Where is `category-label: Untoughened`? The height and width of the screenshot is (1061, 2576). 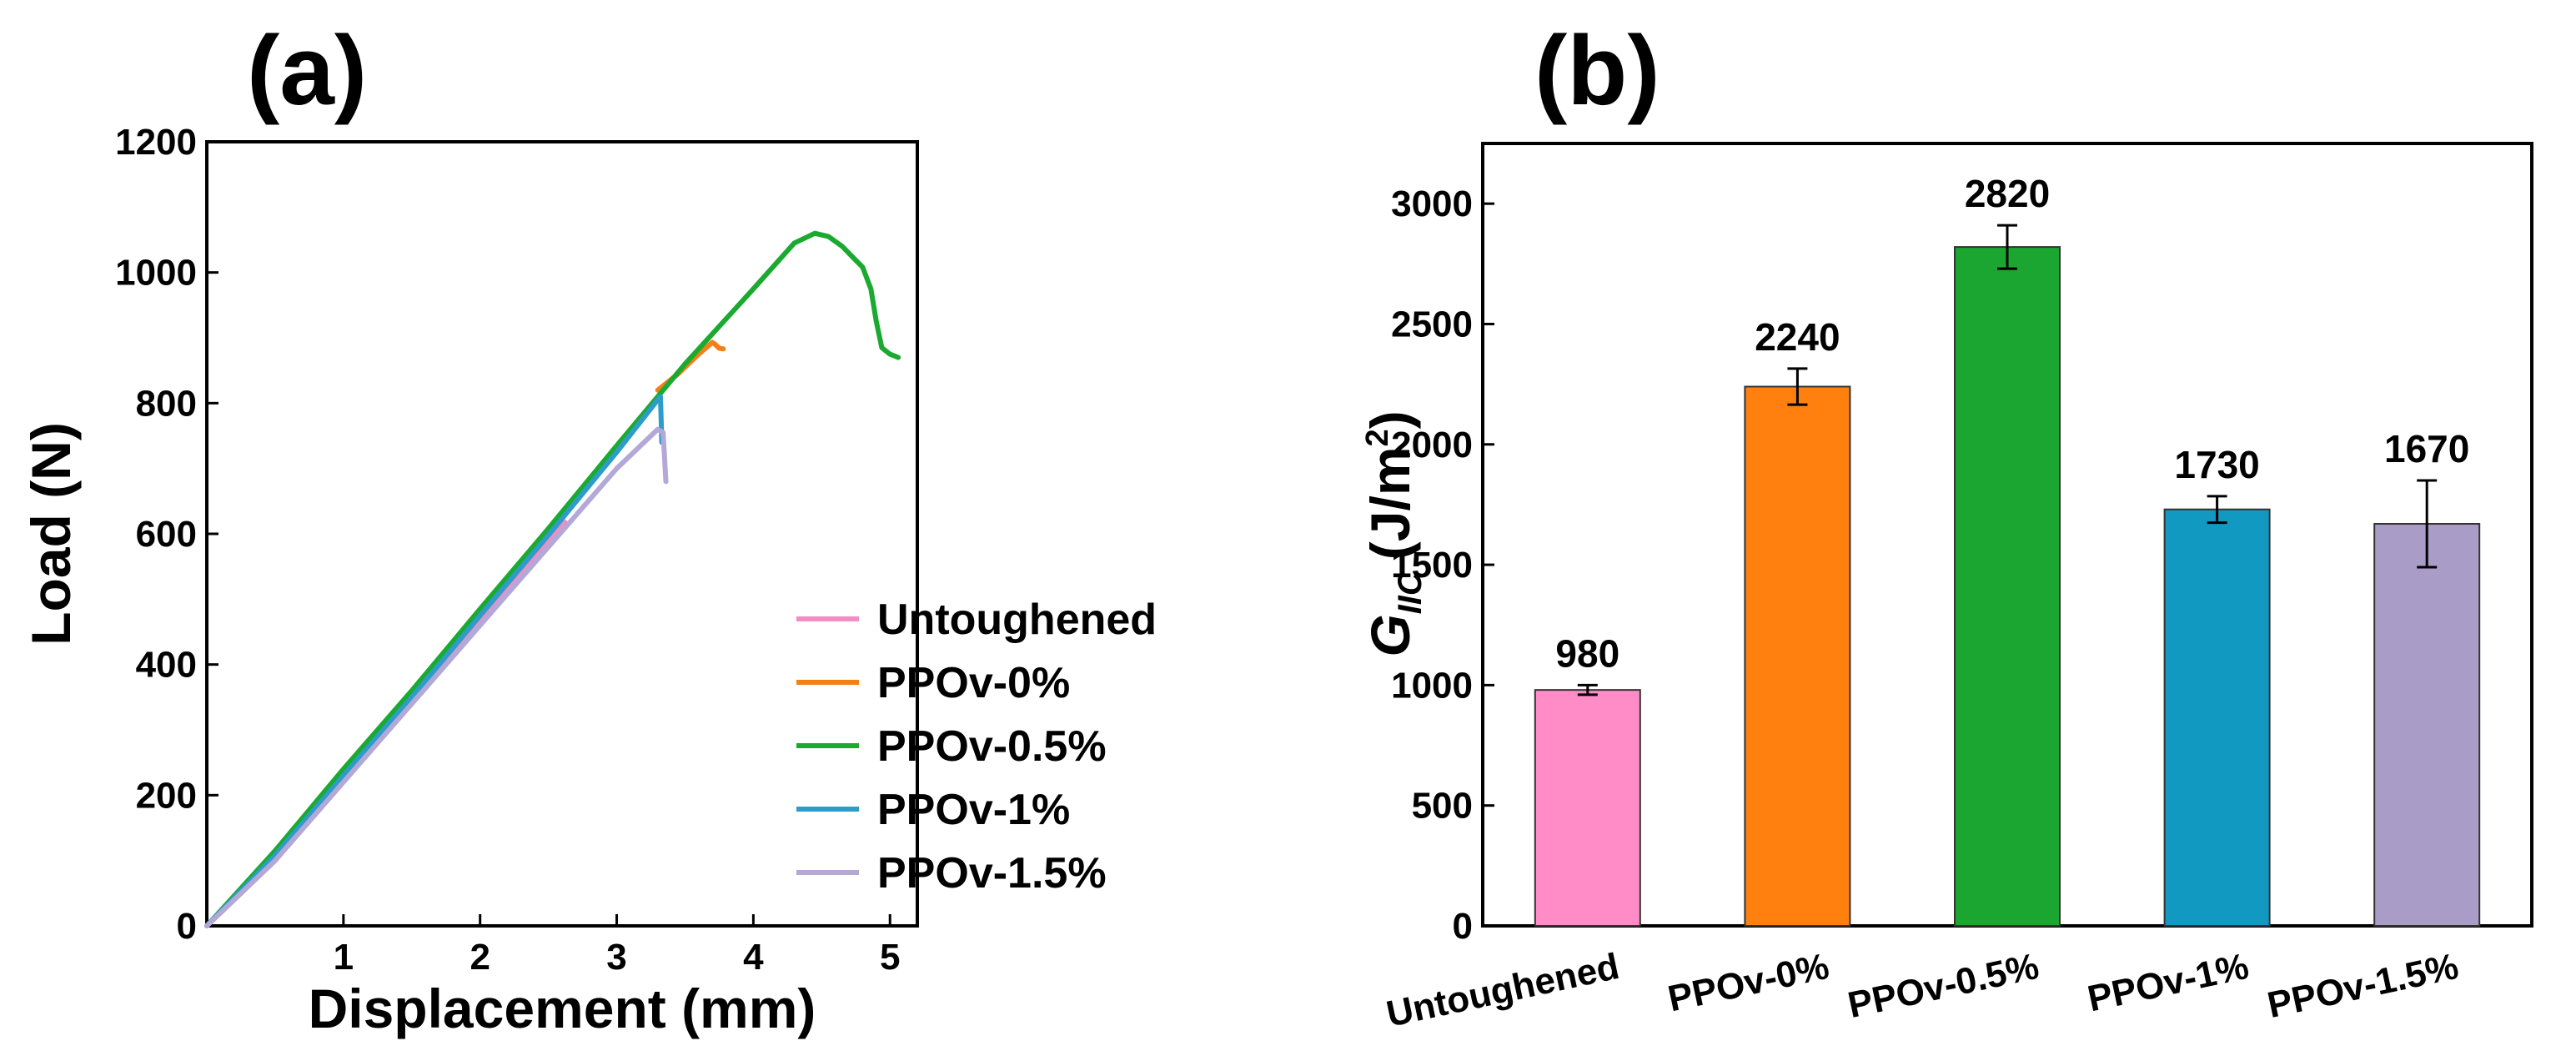
category-label: Untoughened is located at coordinates (1503, 991).